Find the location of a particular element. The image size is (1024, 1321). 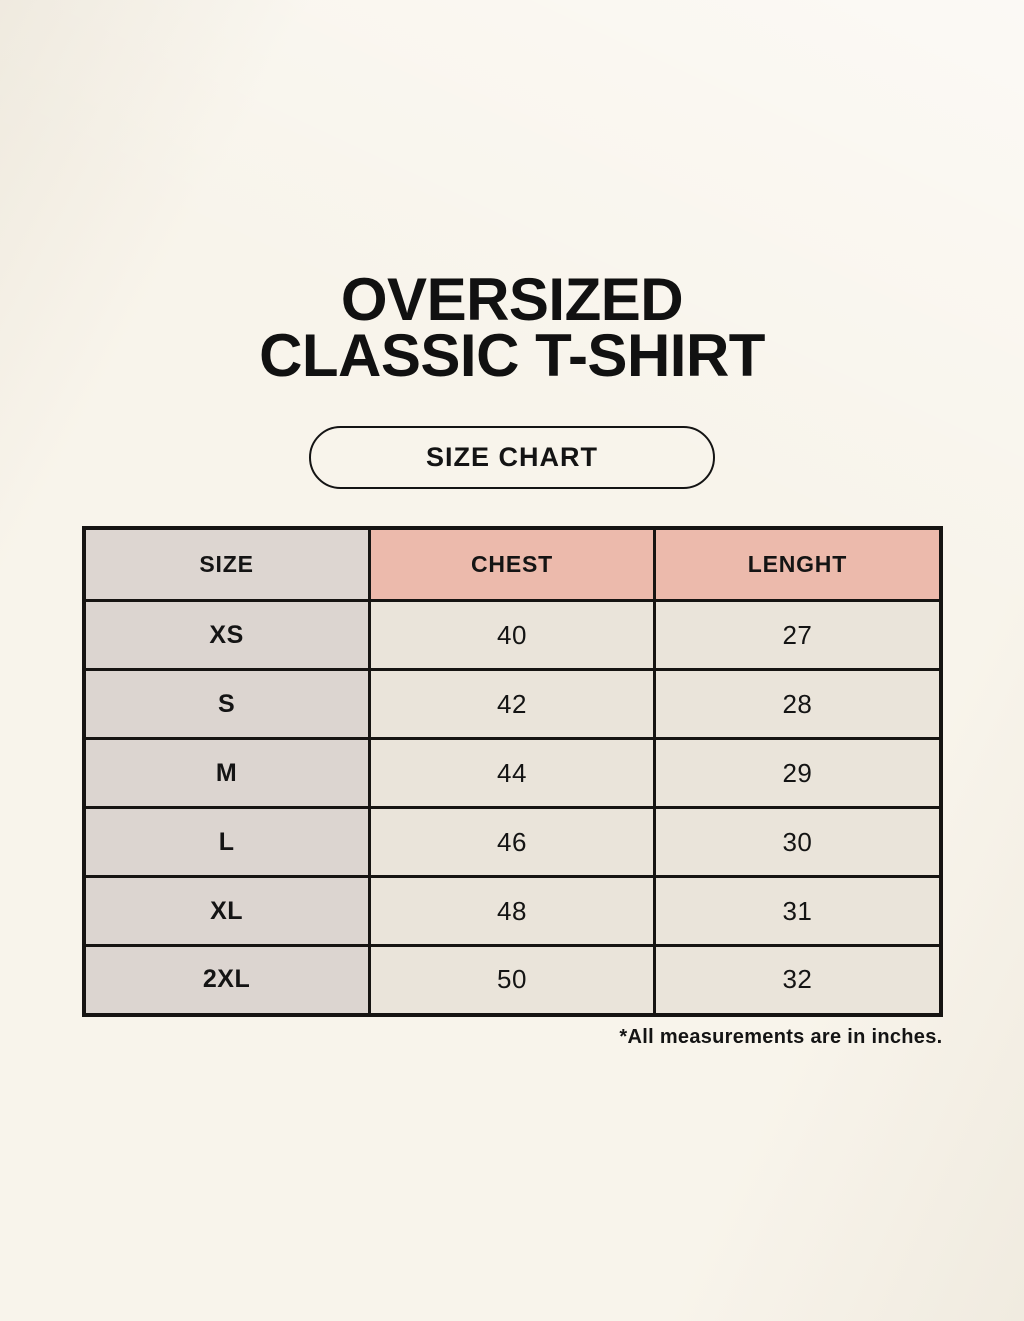

chest-cell: 40 is located at coordinates (512, 635).